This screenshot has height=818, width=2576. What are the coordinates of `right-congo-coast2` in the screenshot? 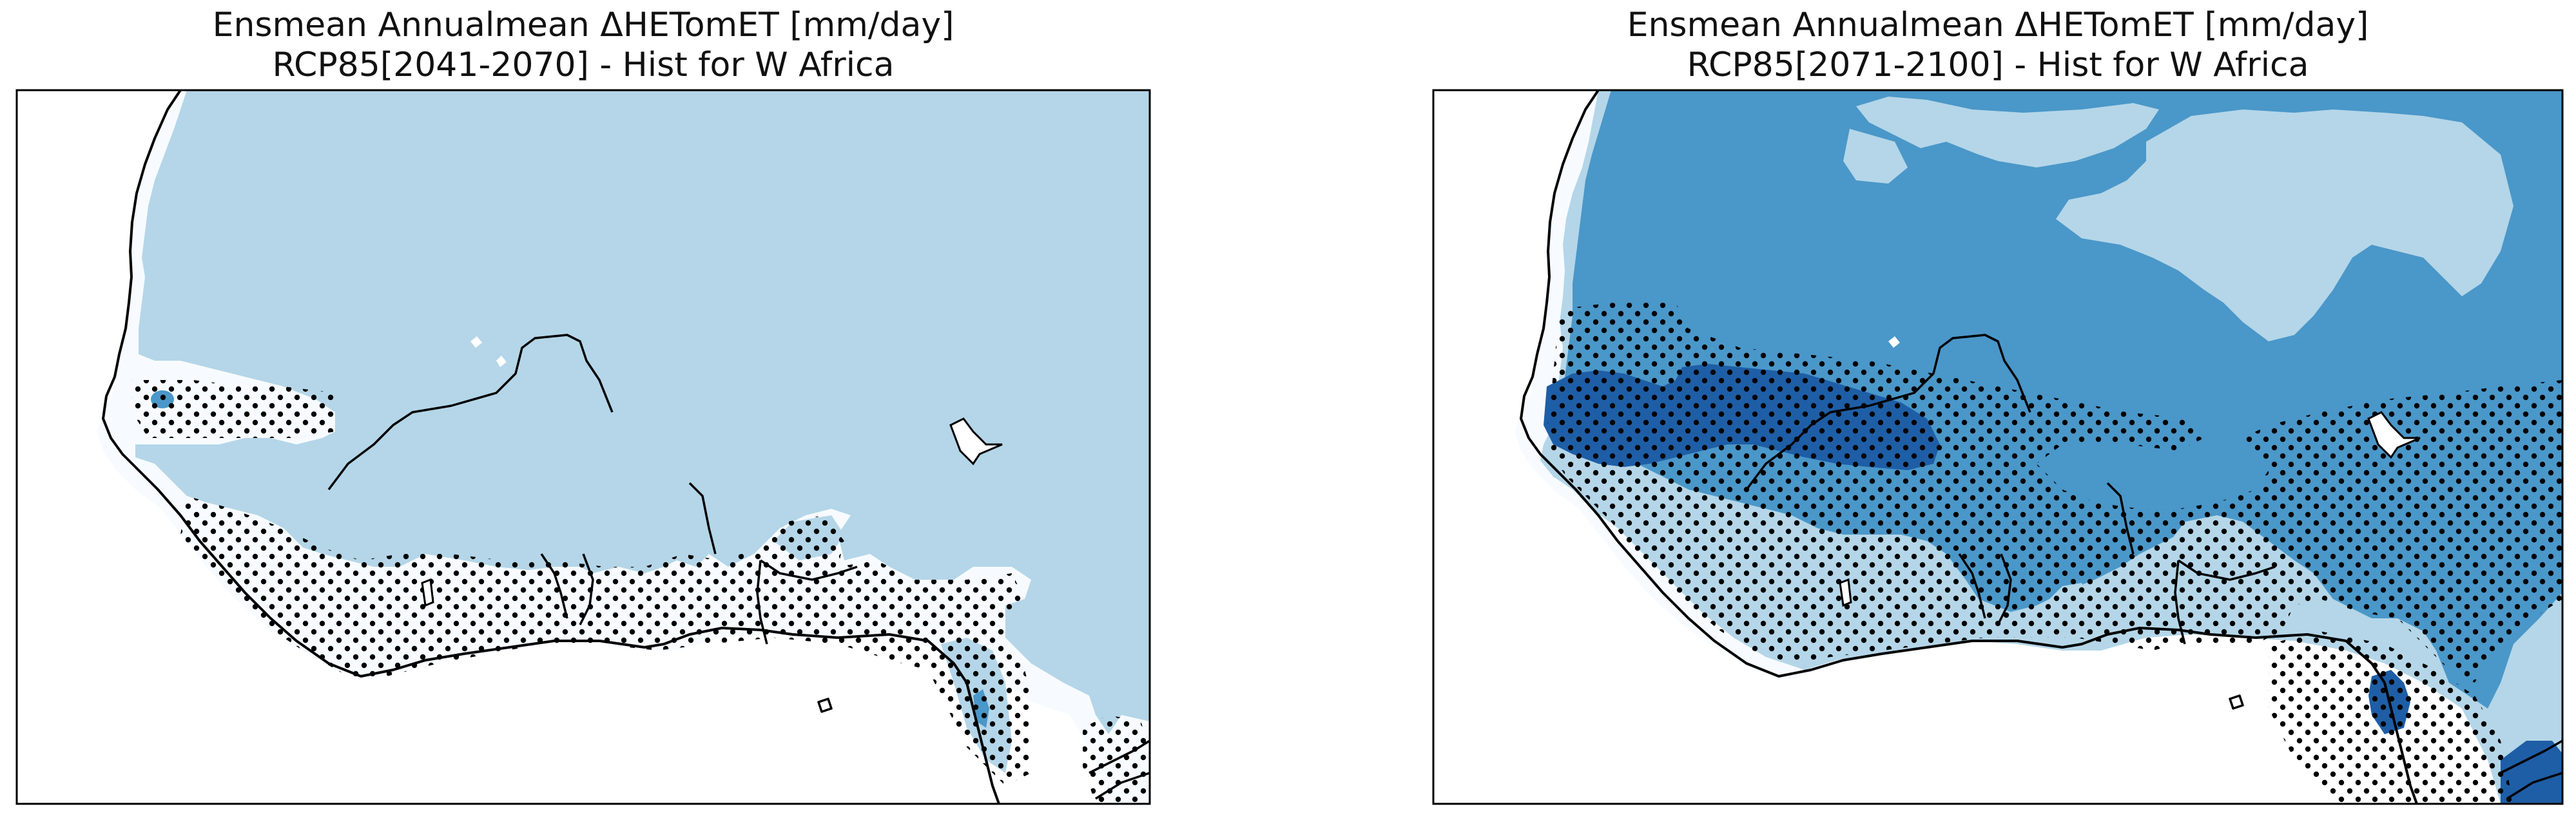 It's located at (2534, 786).